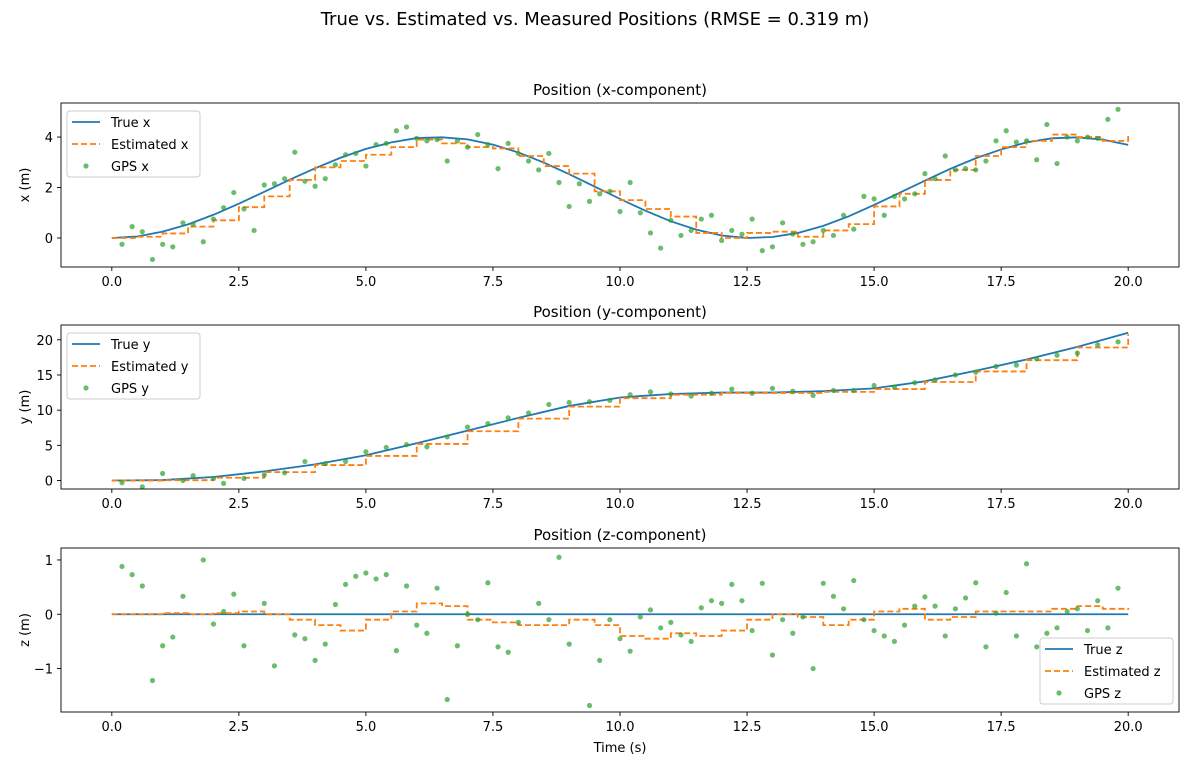 This screenshot has height=765, width=1189. What do you see at coordinates (1128, 504) in the screenshot?
I see `x-tick-label: 20.0` at bounding box center [1128, 504].